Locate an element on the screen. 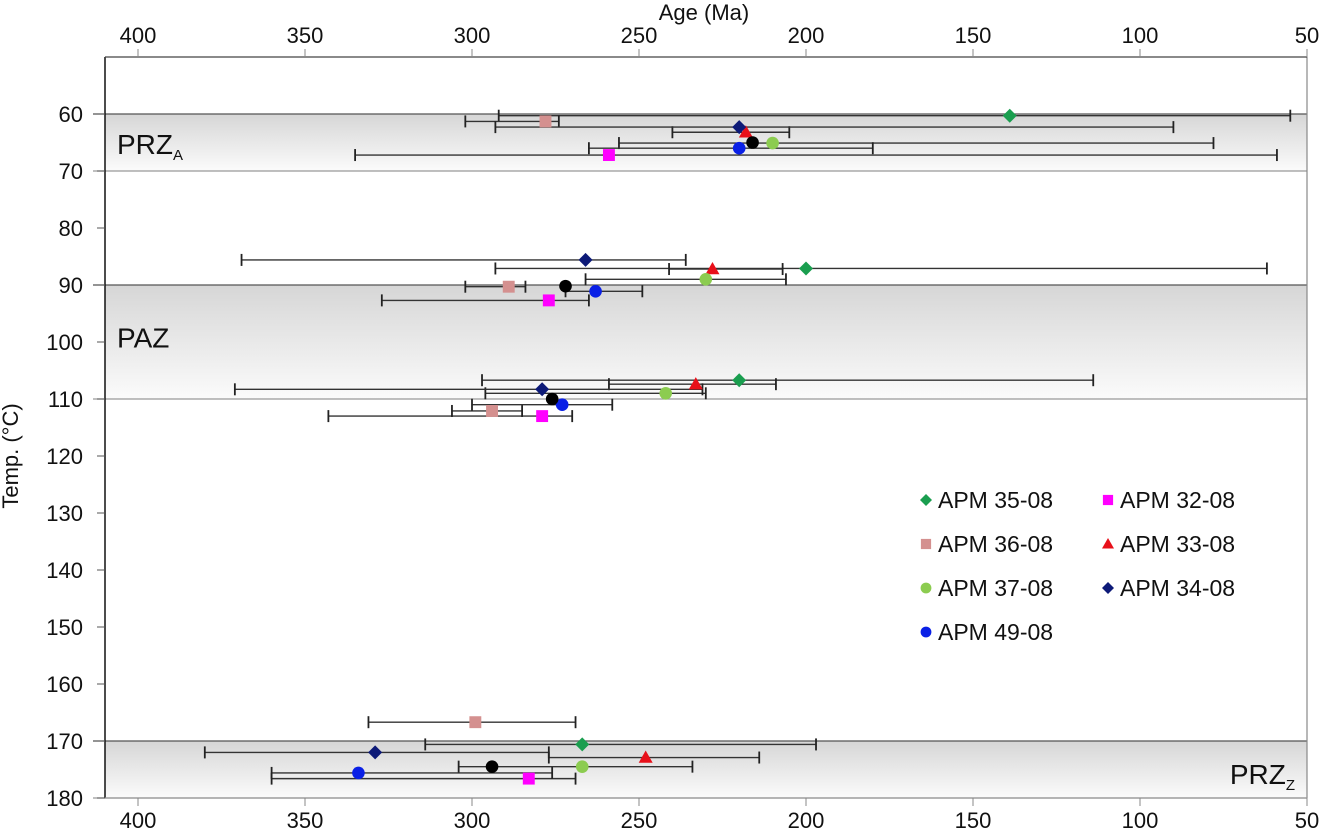  x-tick-label-bottom: 200 is located at coordinates (806, 820).